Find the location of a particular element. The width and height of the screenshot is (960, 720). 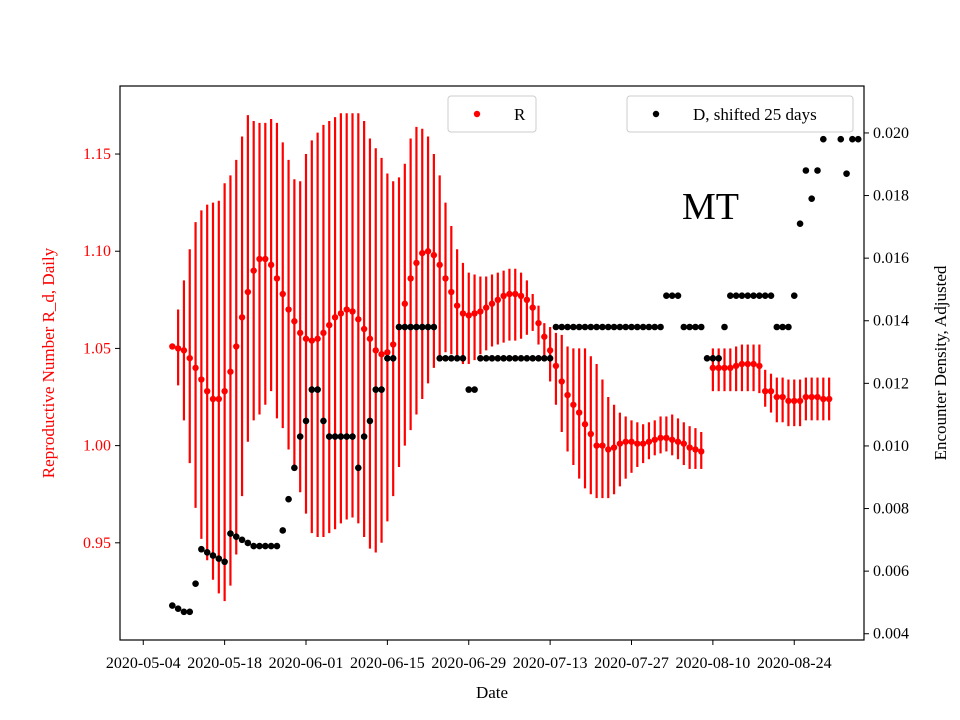

right-y-tick-label: 0.016 is located at coordinates (891, 258).